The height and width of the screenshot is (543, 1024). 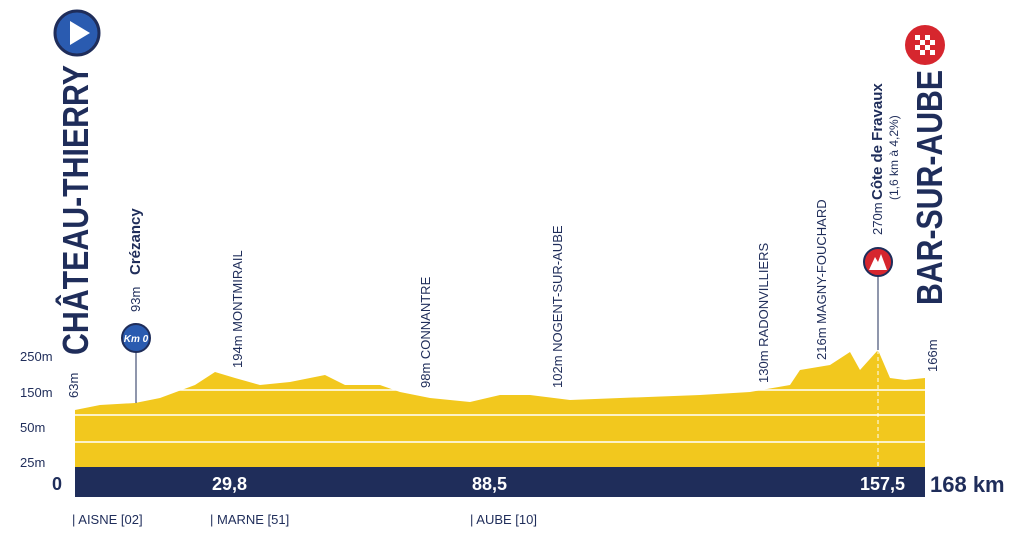 What do you see at coordinates (75, 210) in the screenshot?
I see `start-name: CHÂTEAU-THIERRY` at bounding box center [75, 210].